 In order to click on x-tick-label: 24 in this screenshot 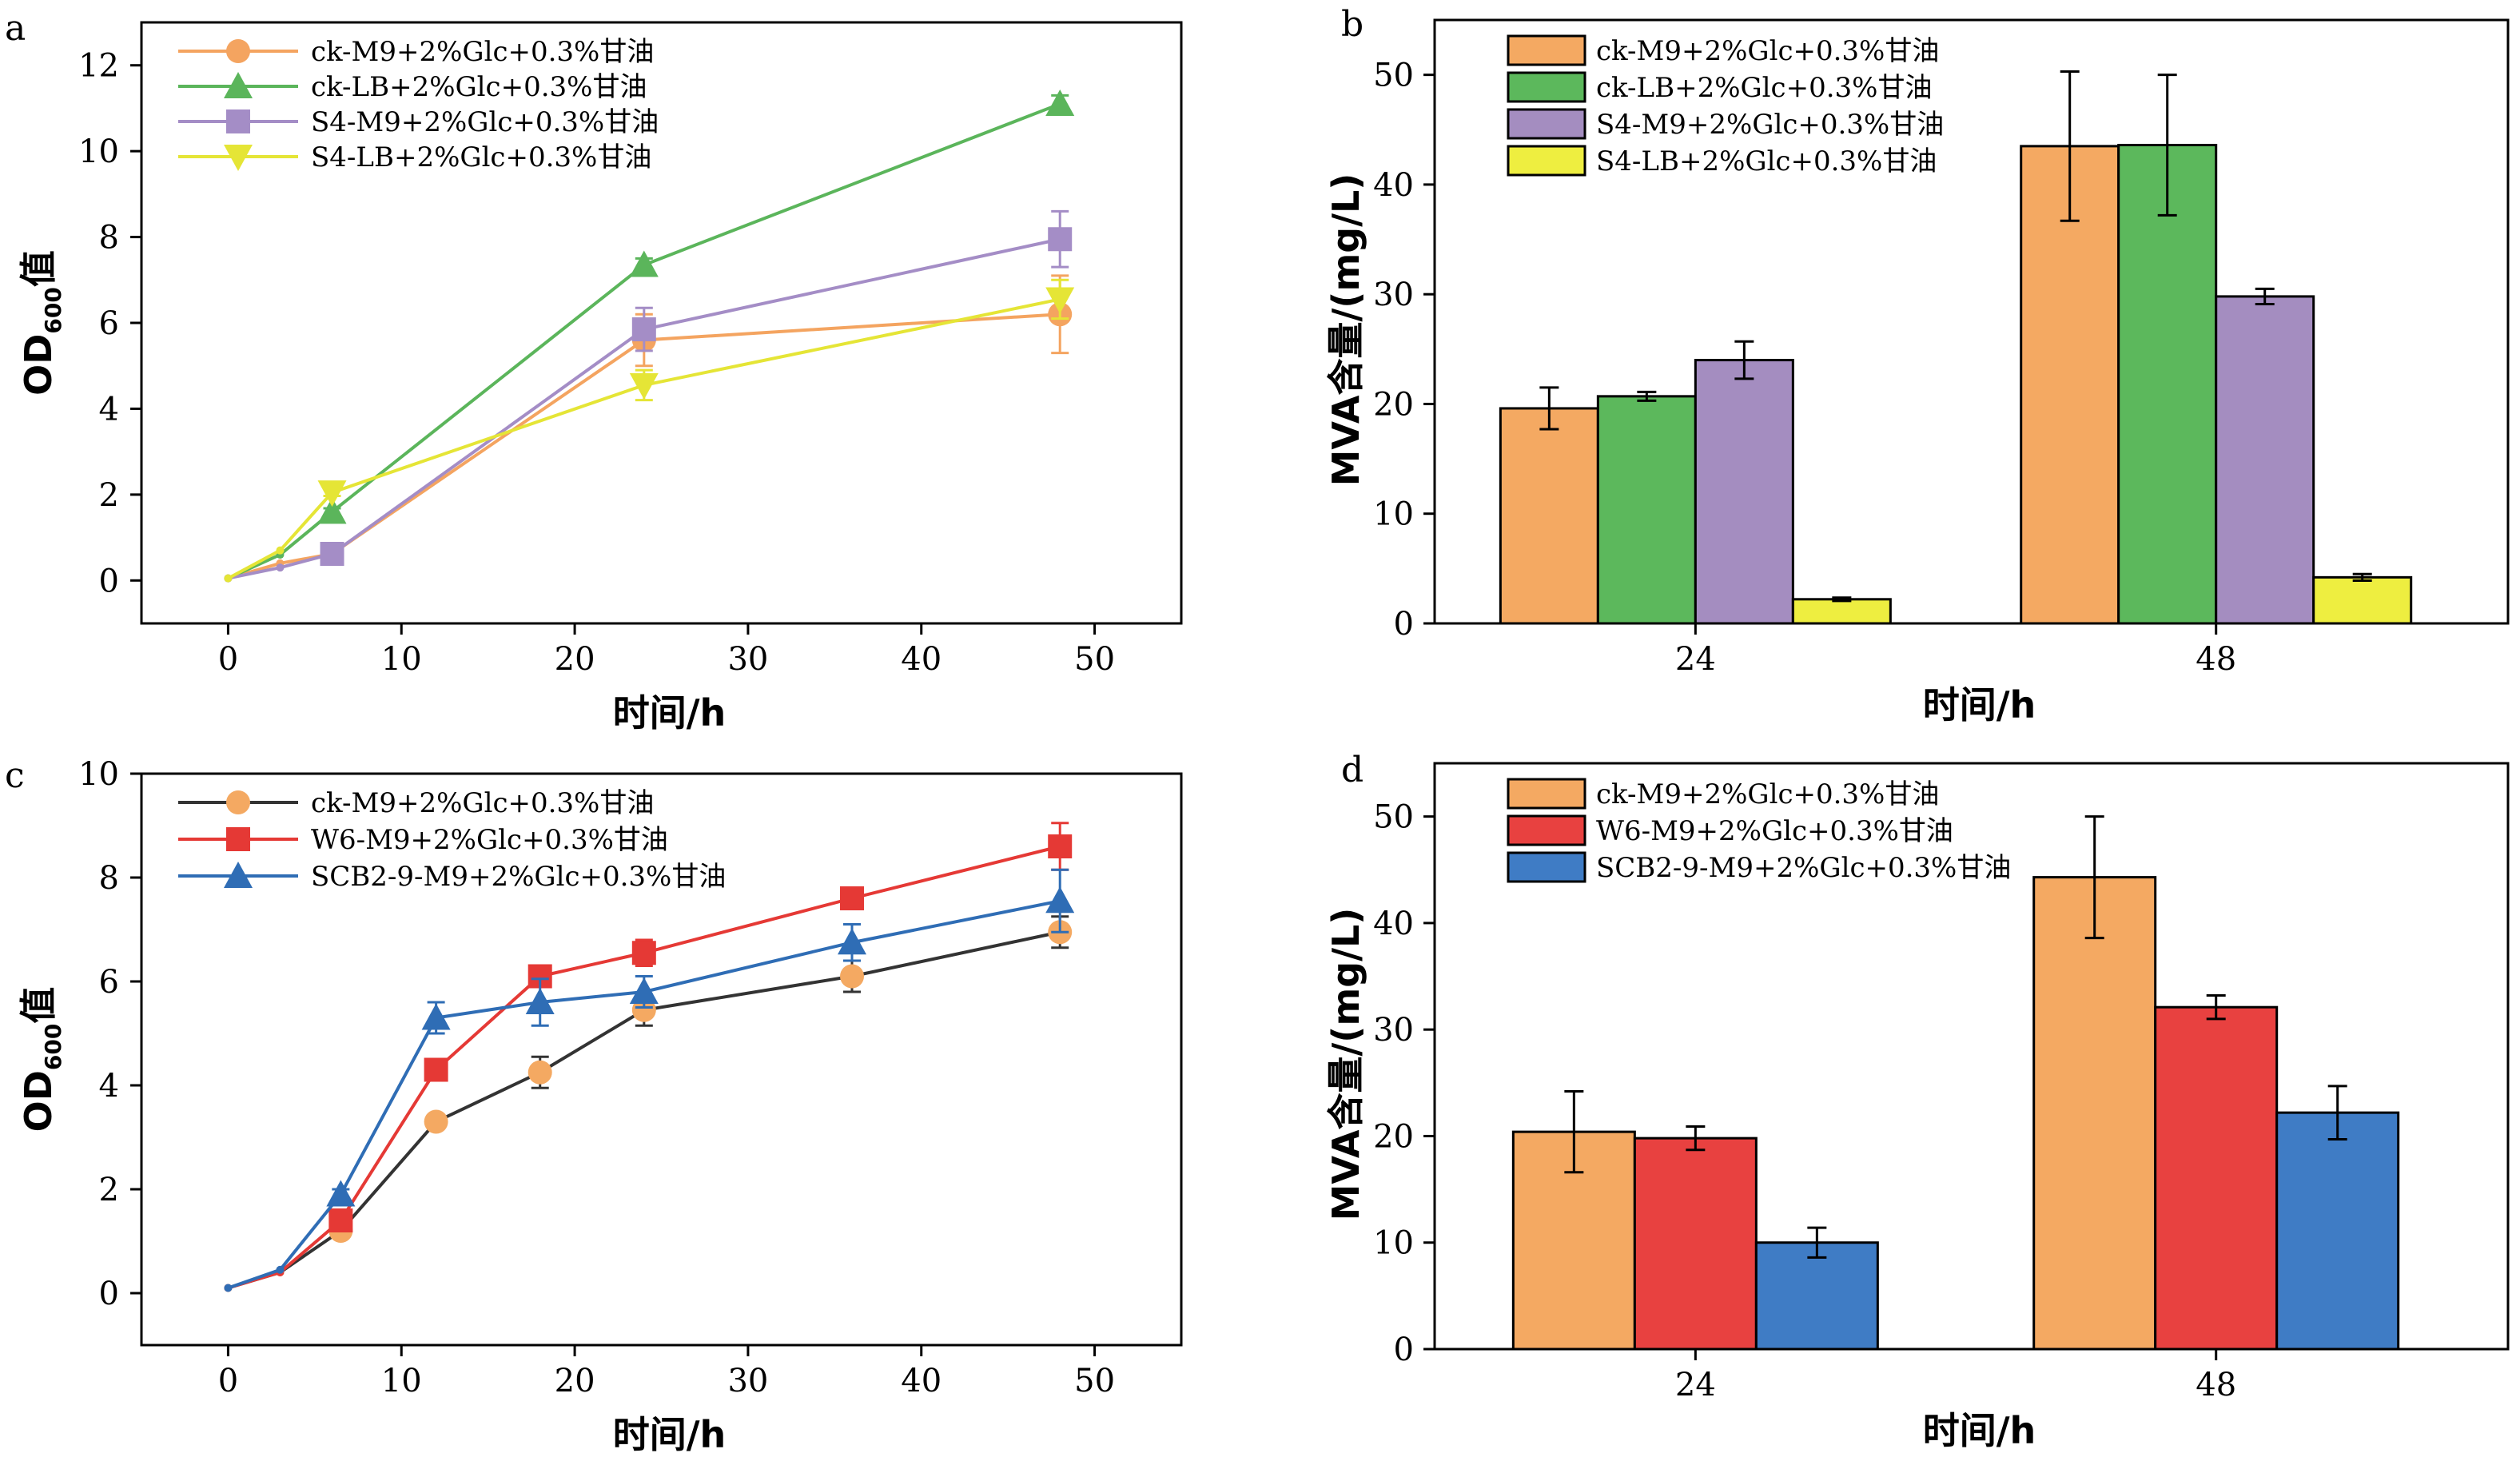, I will do `click(1696, 1385)`.